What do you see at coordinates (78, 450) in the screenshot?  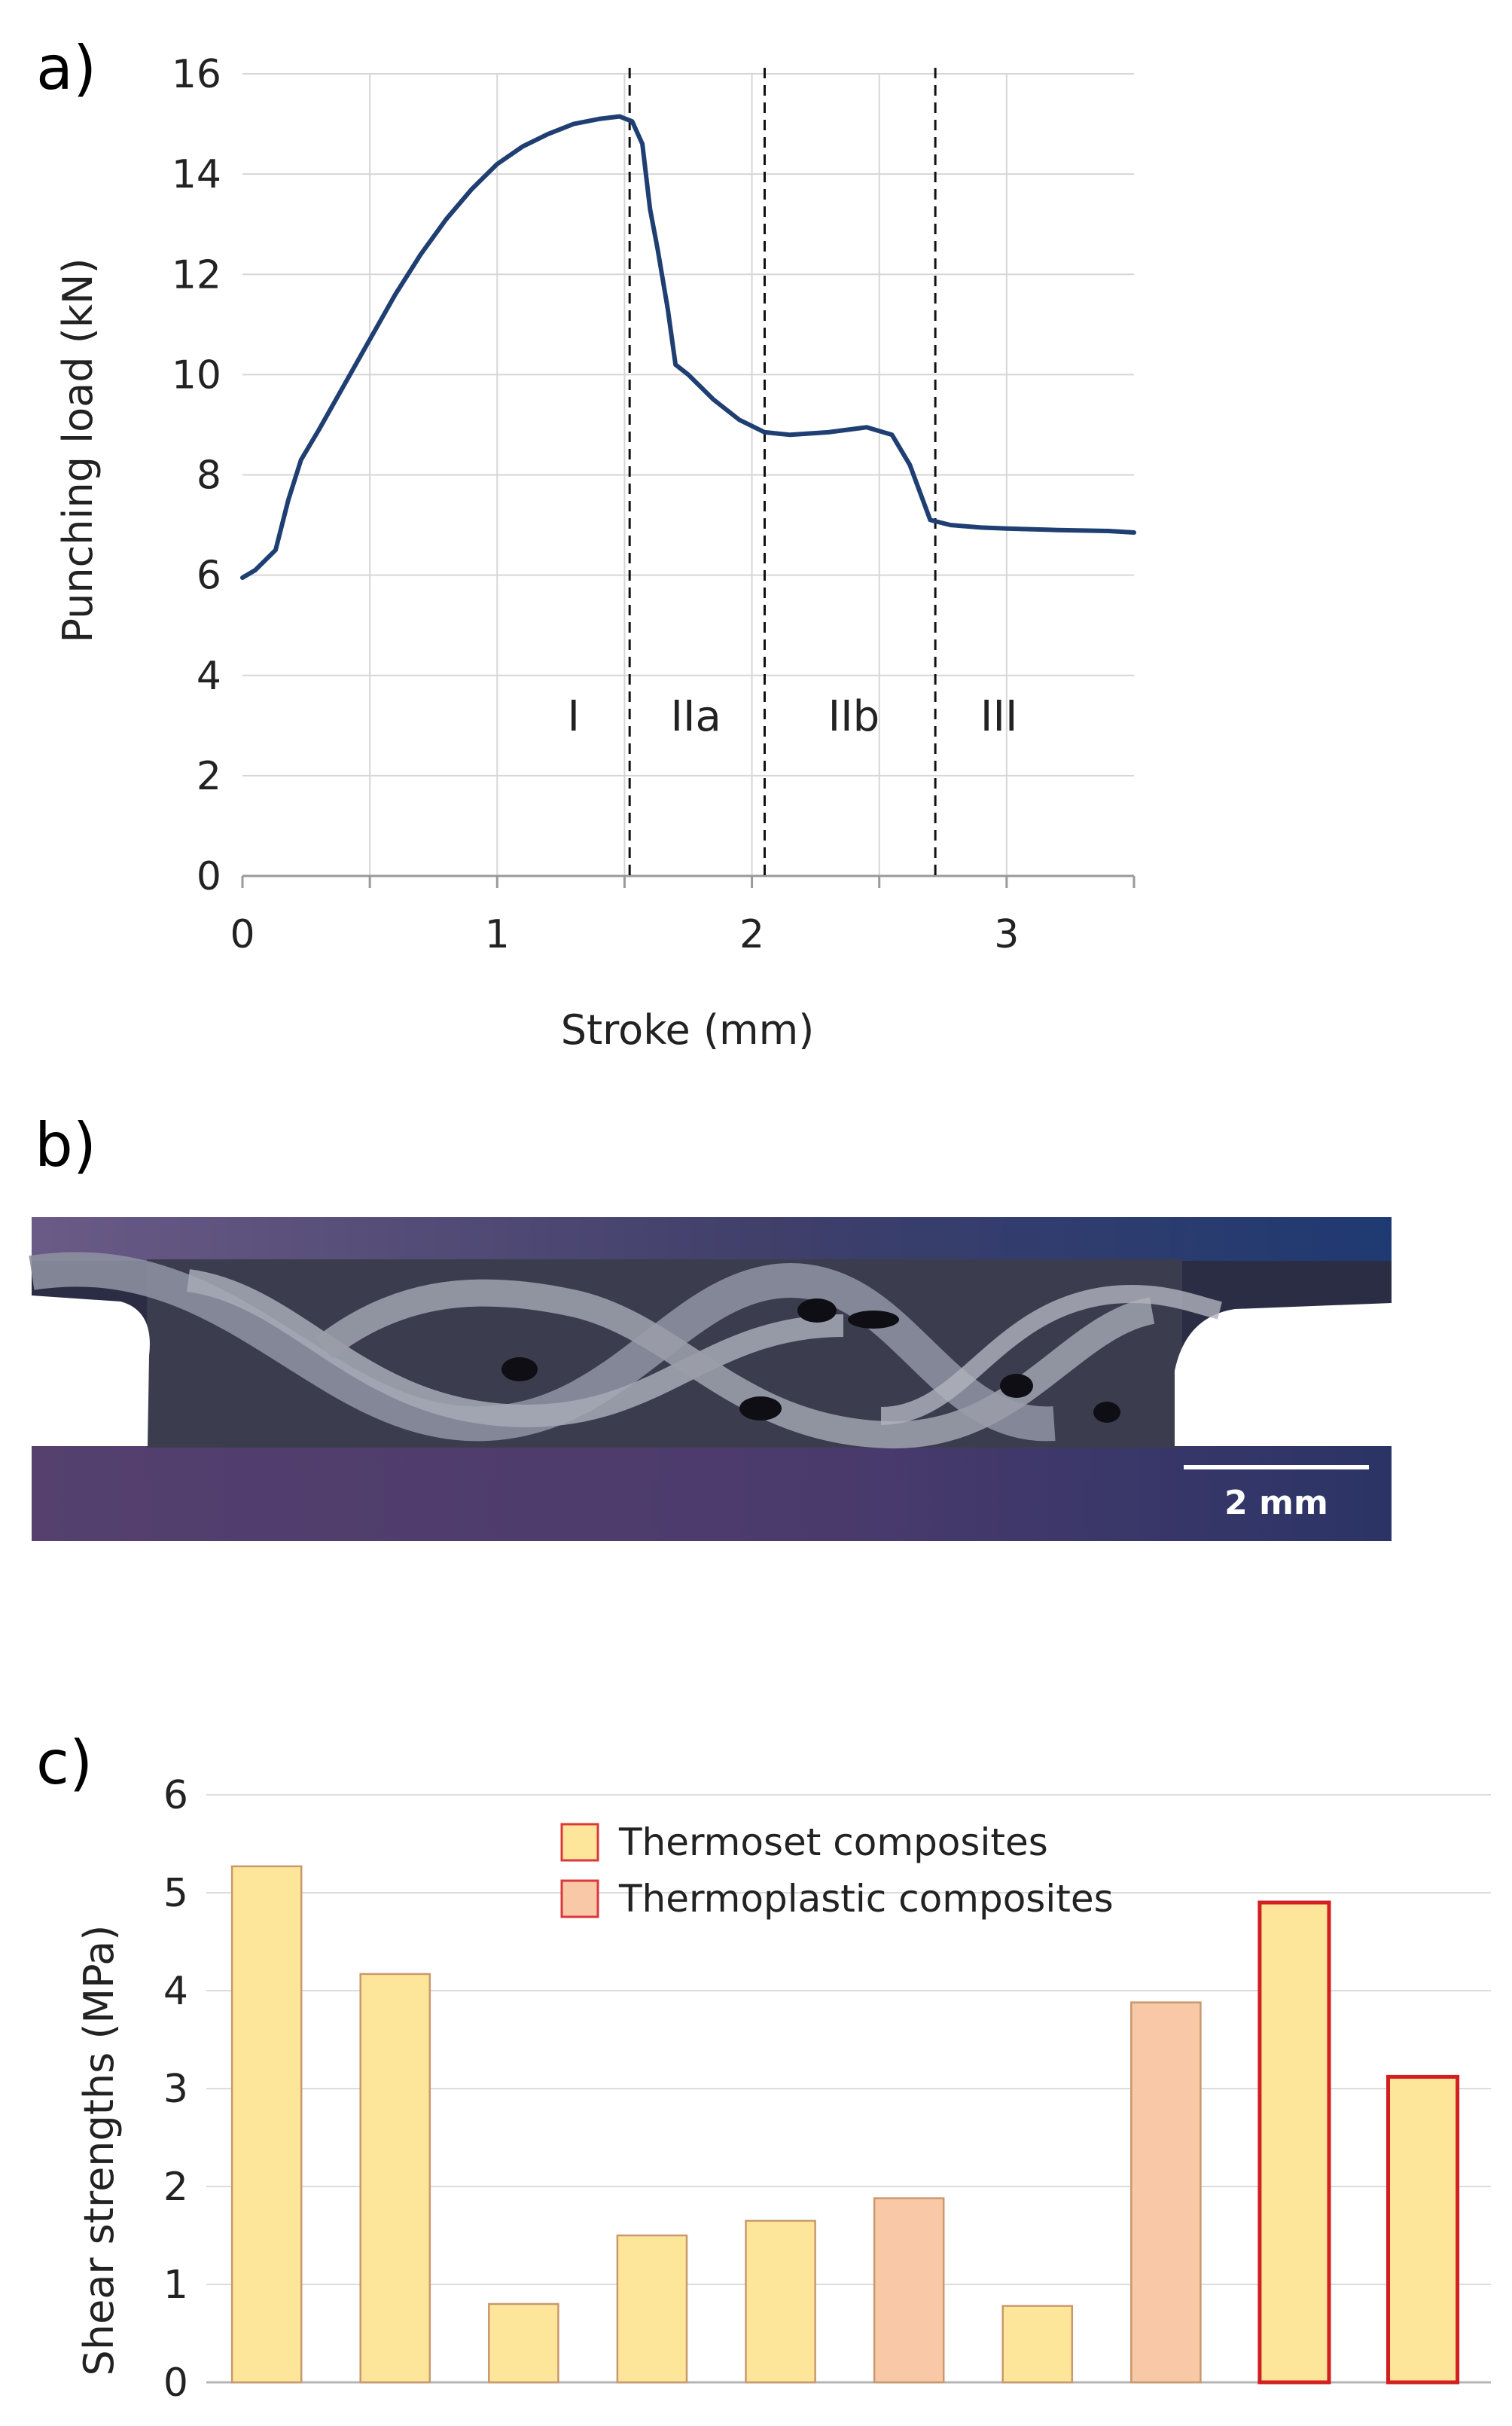 I see `panel-a-y-axis-label: Punching load (kN)` at bounding box center [78, 450].